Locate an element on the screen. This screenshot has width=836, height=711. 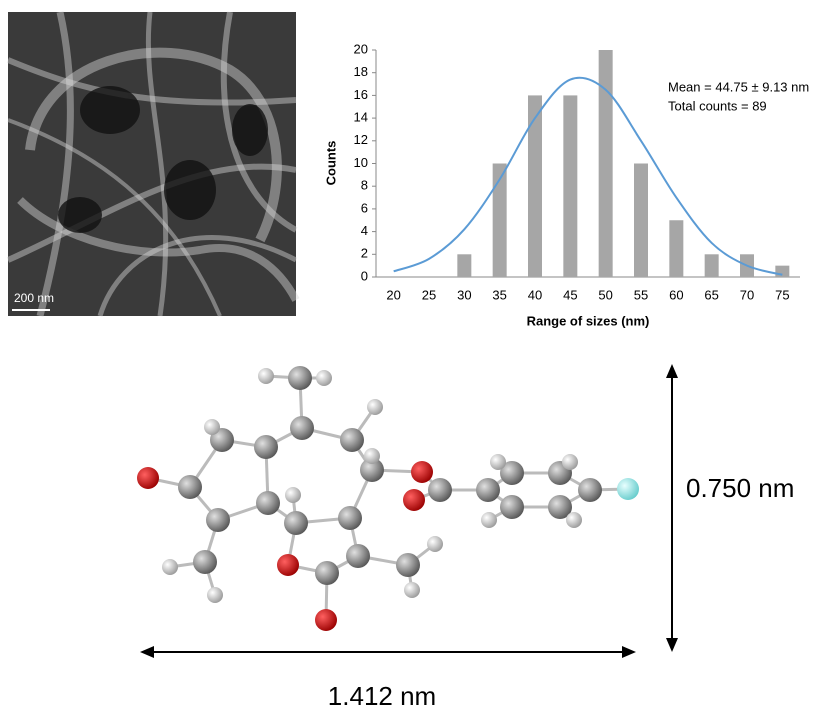
y-tick-label: 10 is located at coordinates (361, 162).